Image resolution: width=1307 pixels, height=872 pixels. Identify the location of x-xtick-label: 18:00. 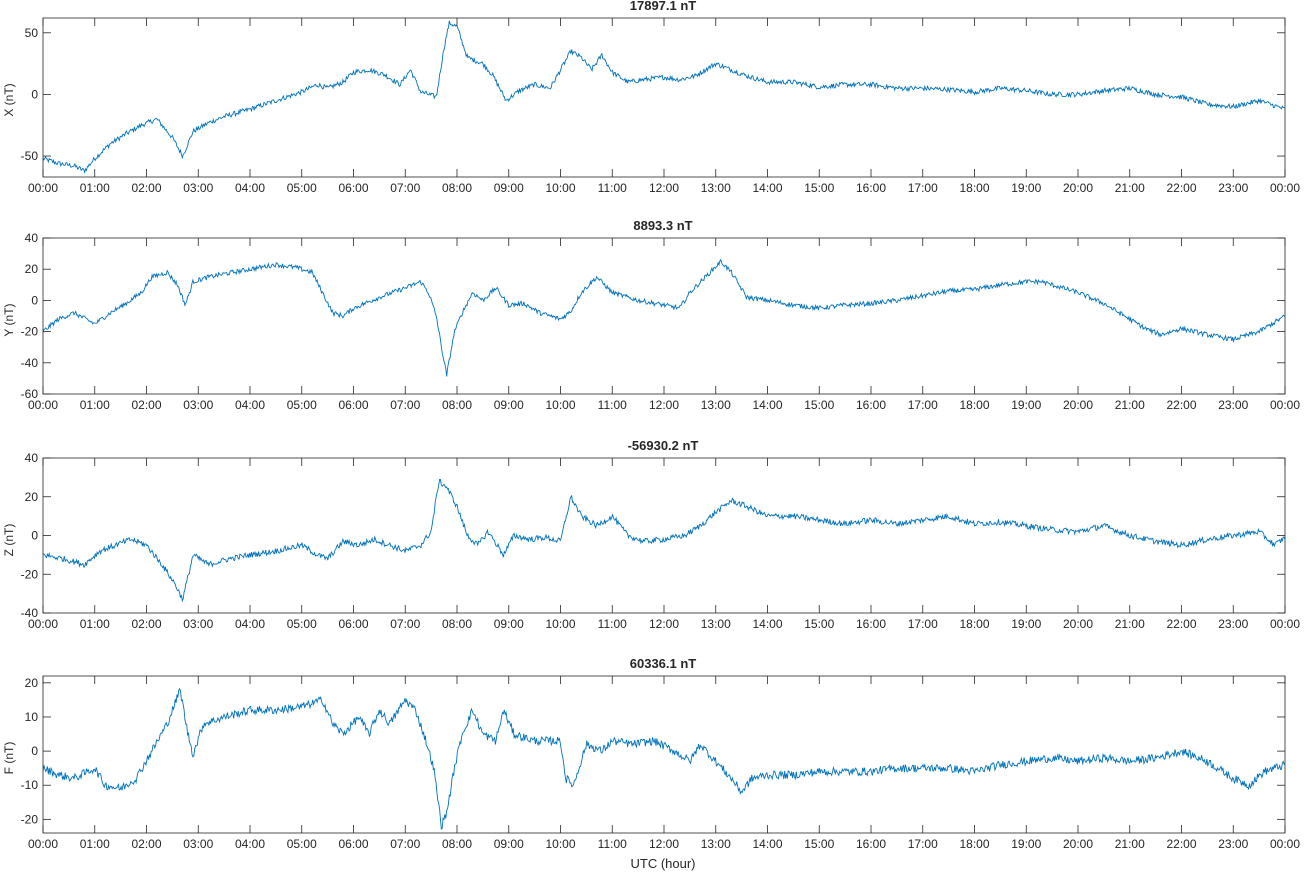
(974, 188).